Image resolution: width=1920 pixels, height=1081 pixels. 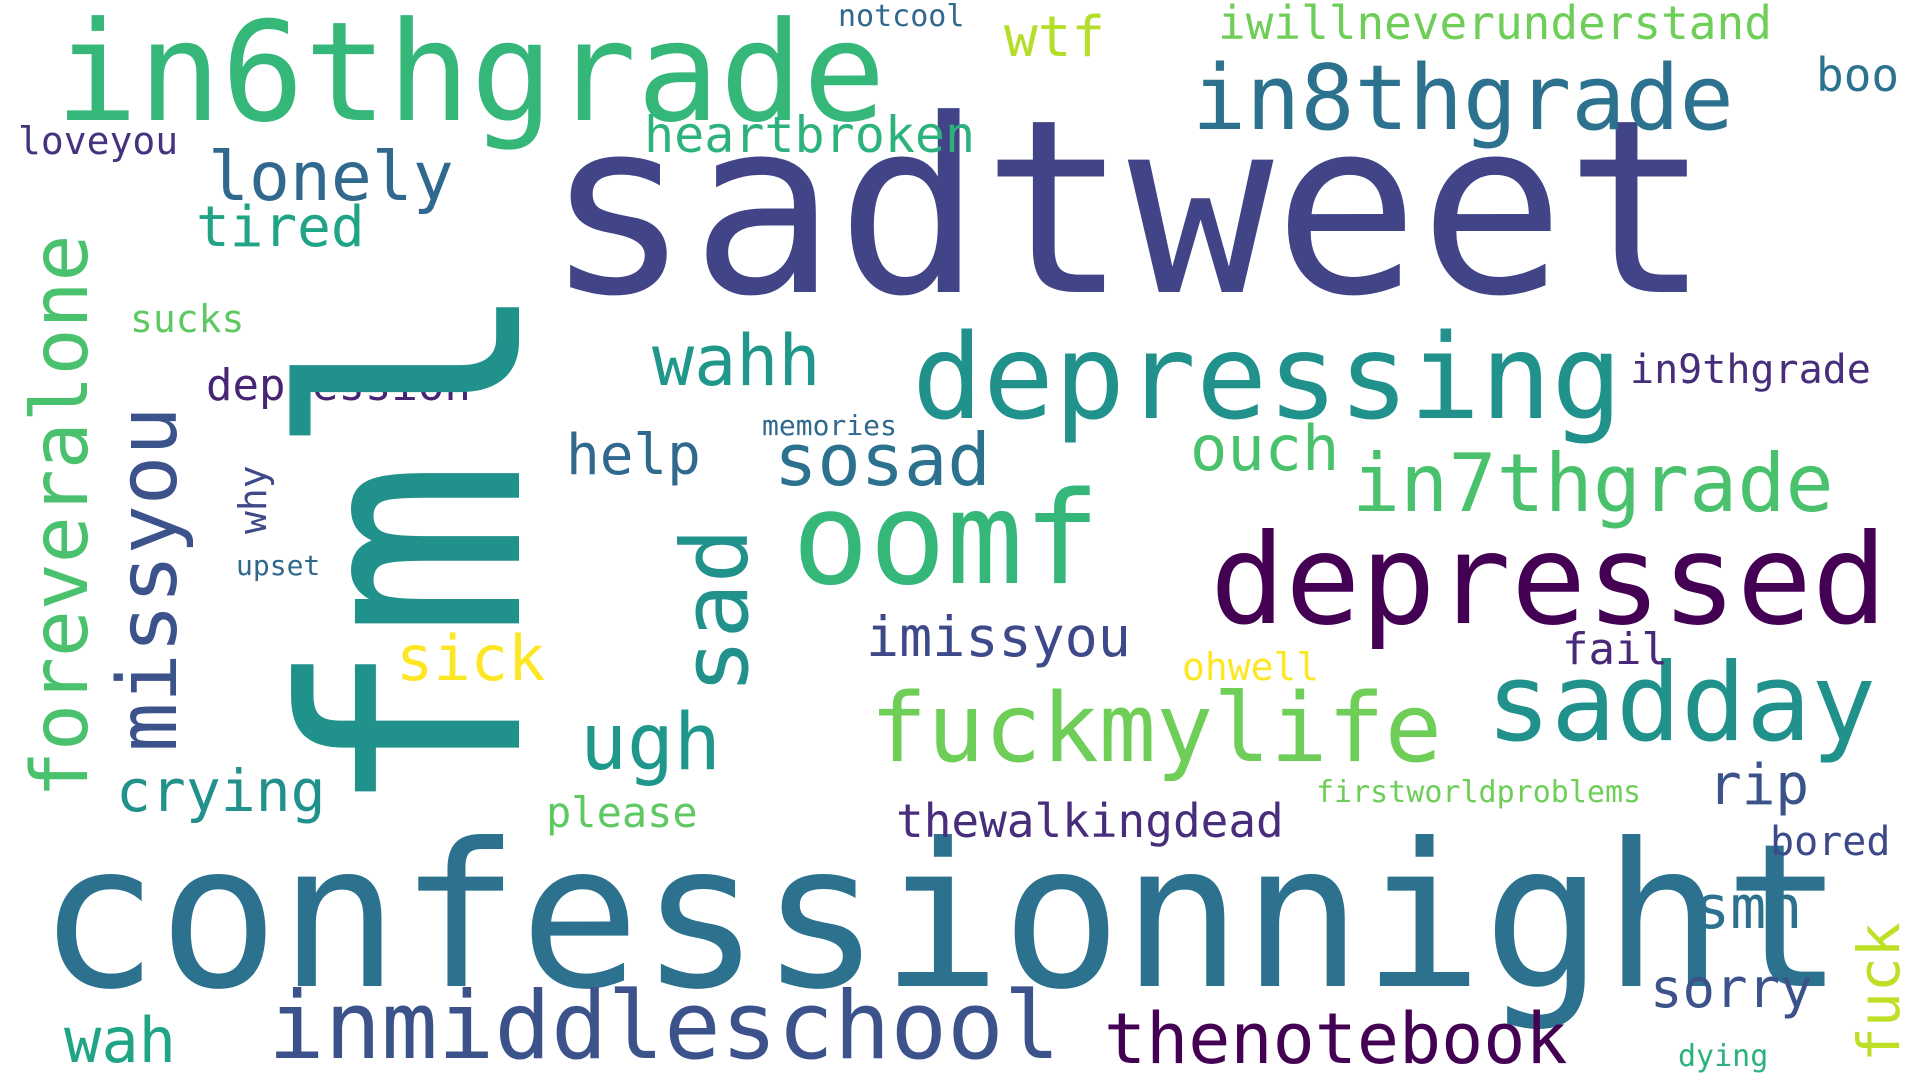 I want to click on word-tired: tired, so click(x=280, y=227).